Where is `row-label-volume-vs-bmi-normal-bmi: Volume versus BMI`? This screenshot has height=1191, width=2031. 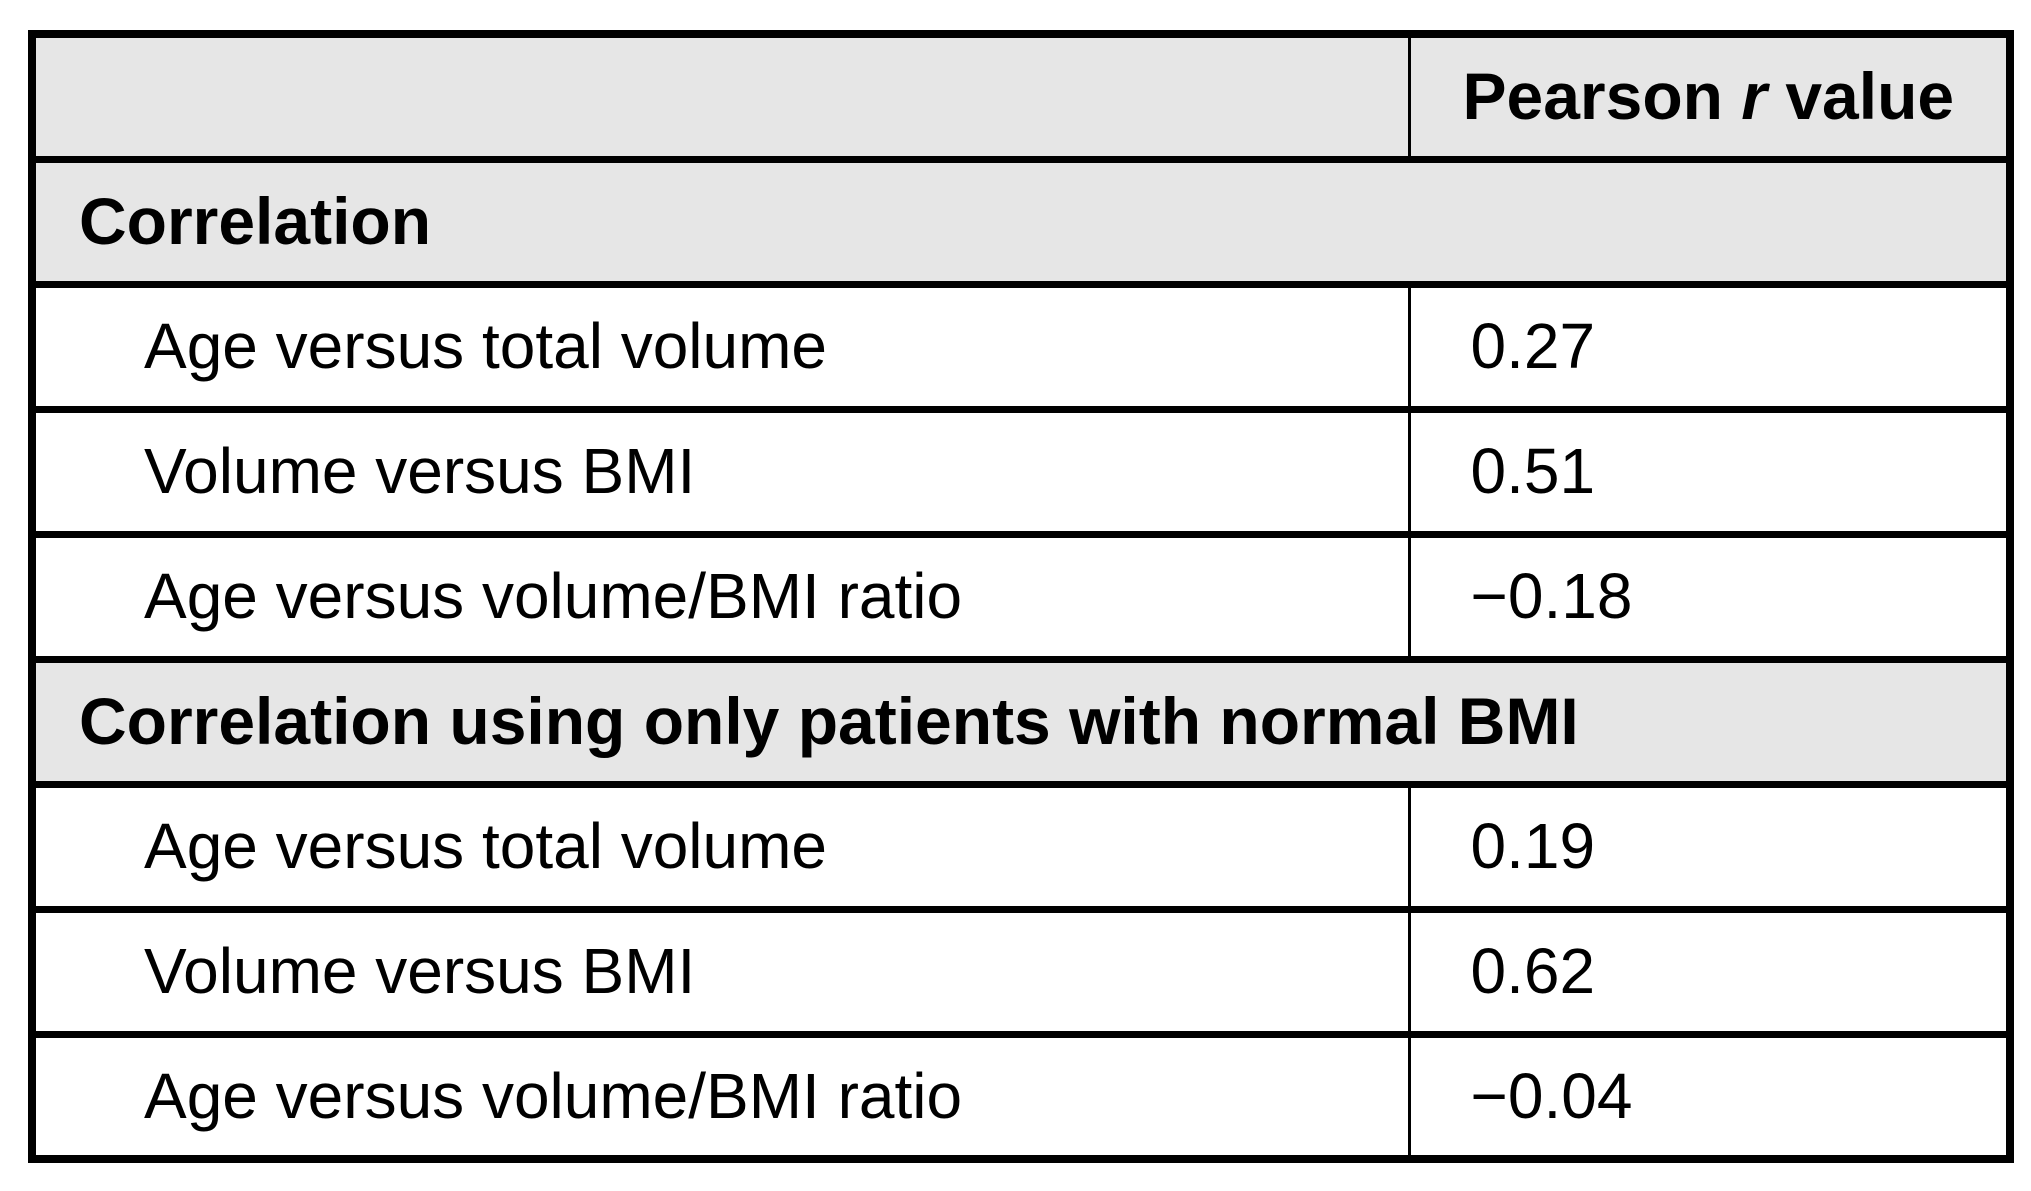
row-label-volume-vs-bmi-normal-bmi: Volume versus BMI is located at coordinates (720, 973).